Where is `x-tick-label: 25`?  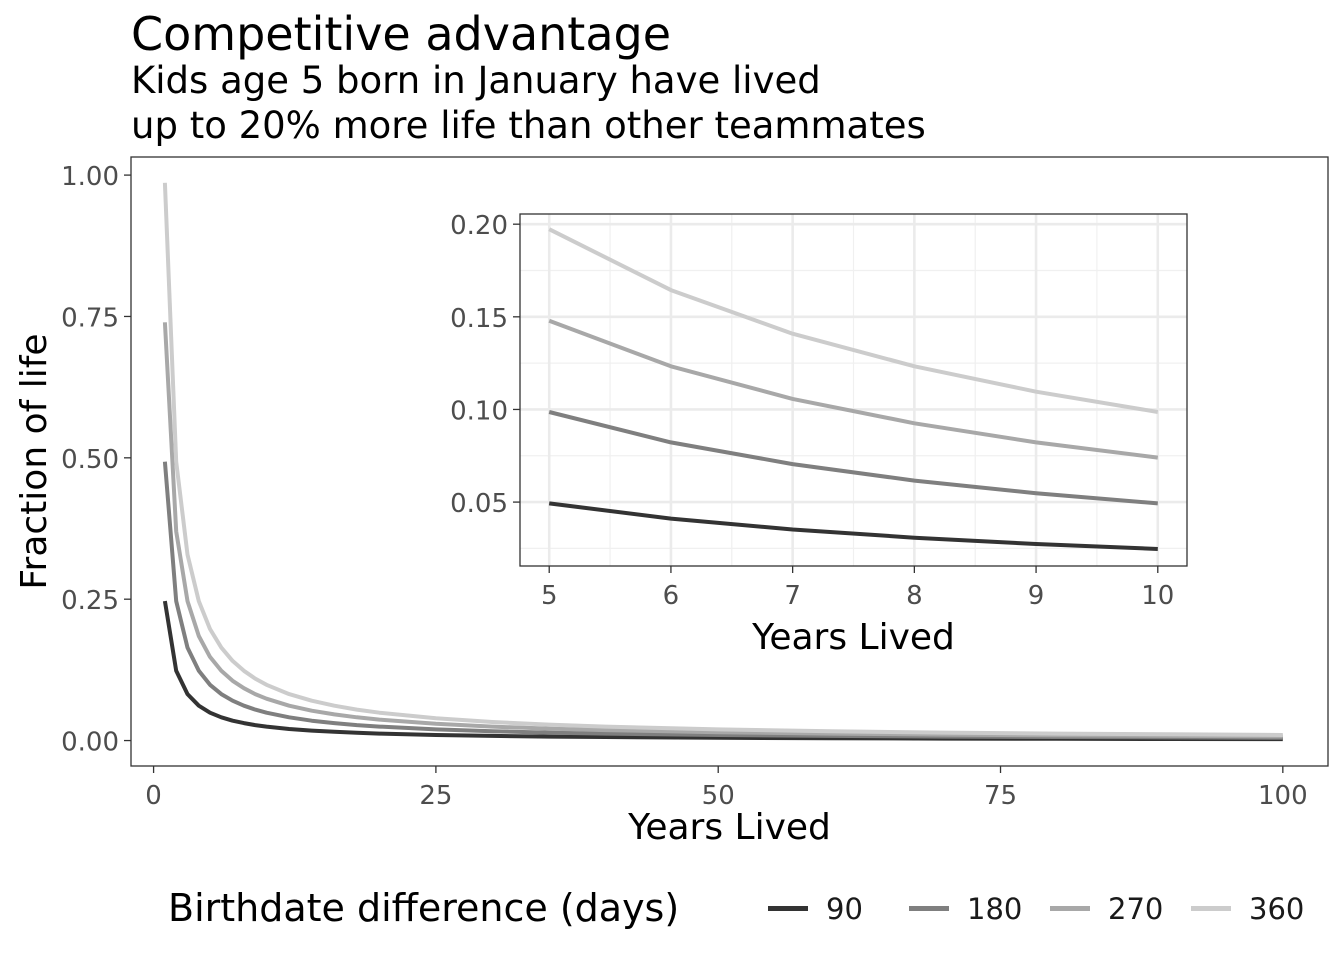
x-tick-label: 25 is located at coordinates (435, 796).